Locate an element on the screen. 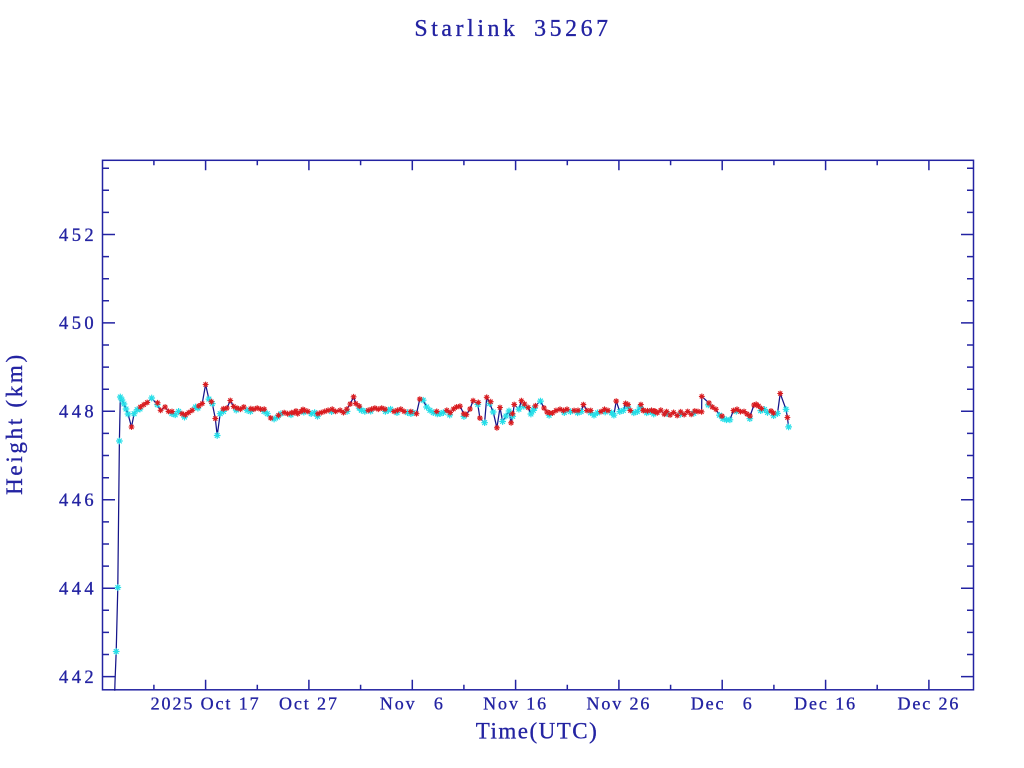 The height and width of the screenshot is (768, 1024). svg-text: 2025 Oct 17 is located at coordinates (206, 704).